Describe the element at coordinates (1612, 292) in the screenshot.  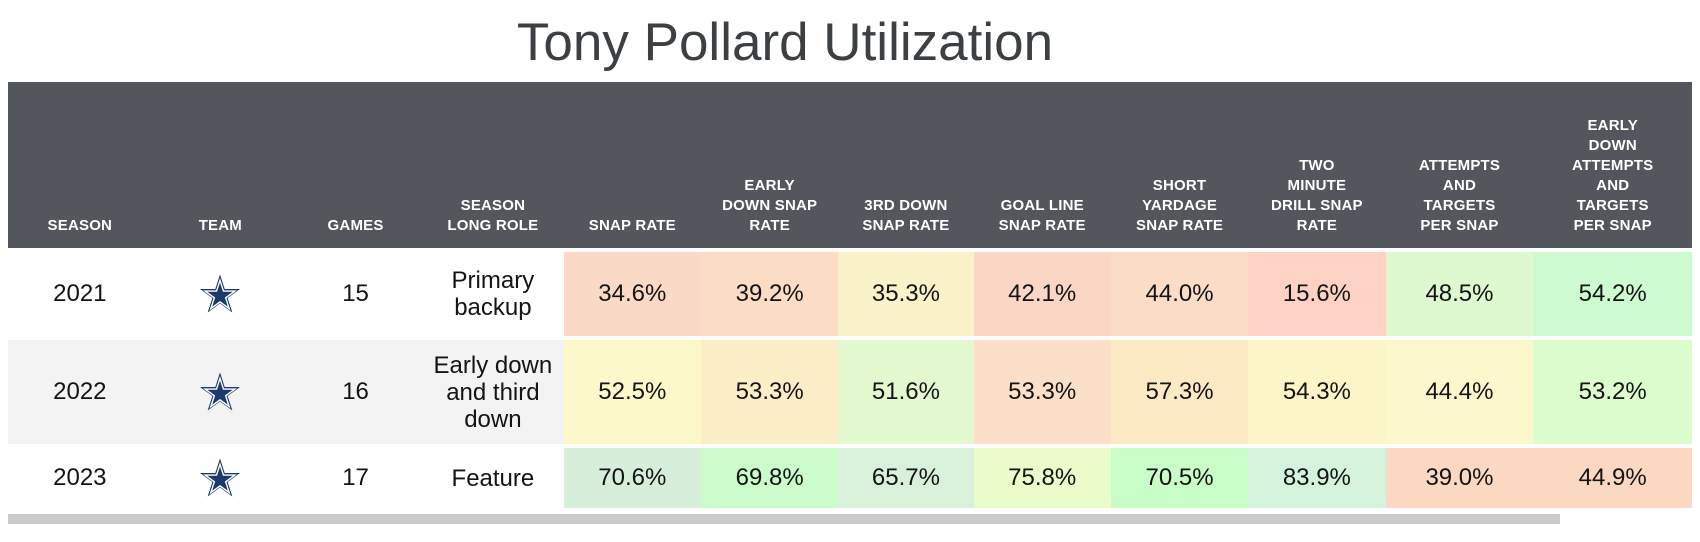
I see `stat-cell-early-down-attempts: 54.2%` at that location.